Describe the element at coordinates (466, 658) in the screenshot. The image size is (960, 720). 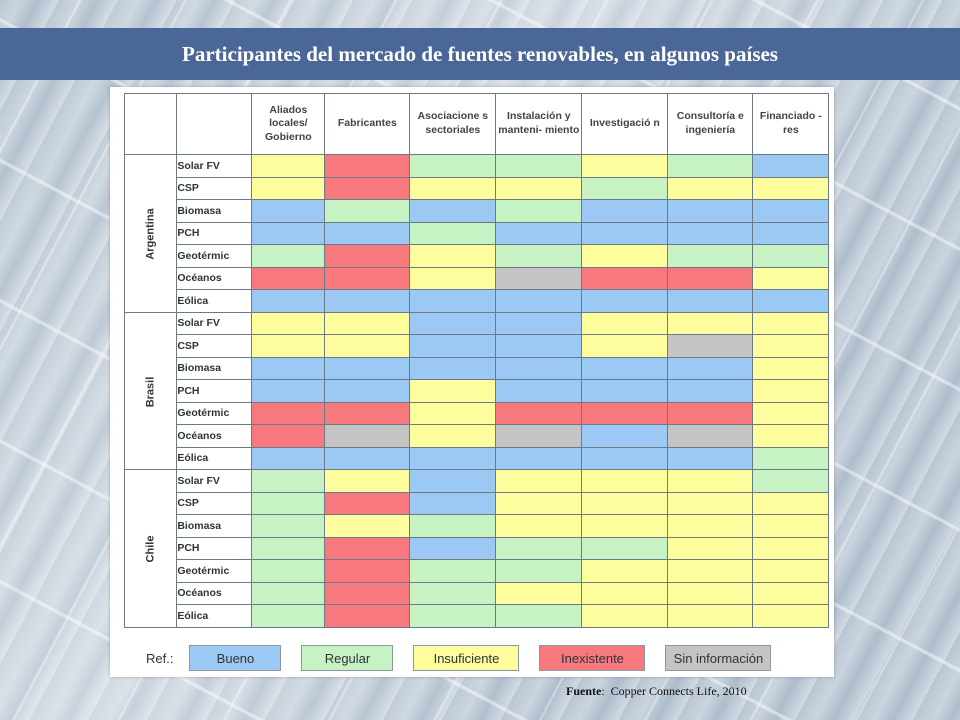
I see `legend-insuficiente: Insuficiente` at that location.